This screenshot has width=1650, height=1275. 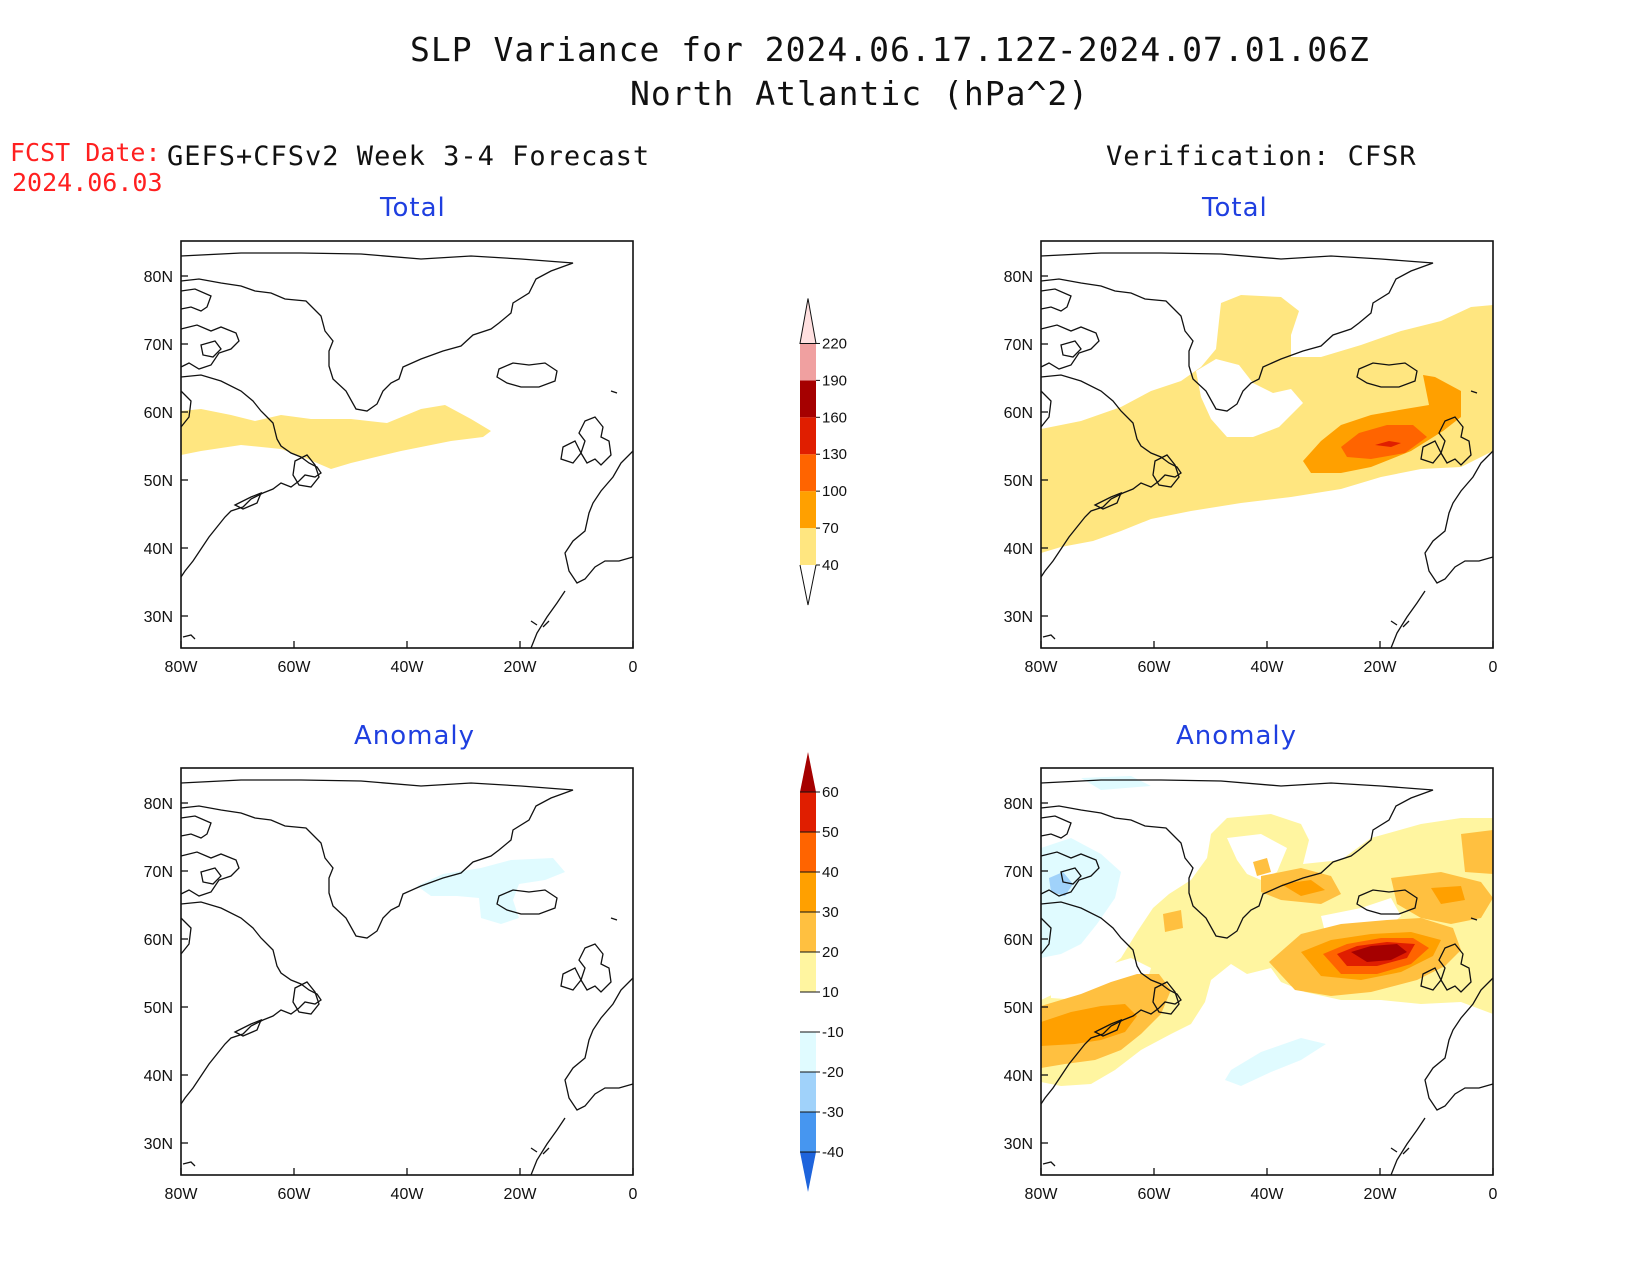 What do you see at coordinates (808, 772) in the screenshot?
I see `colorbar-anomaly-top-arrow` at bounding box center [808, 772].